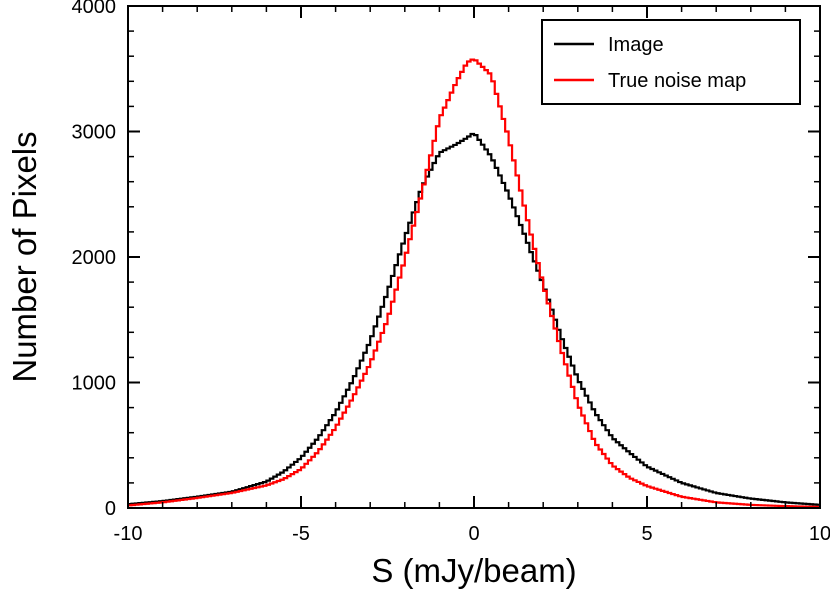 This screenshot has width=830, height=600. I want to click on x-tick-label: 10, so click(819, 534).